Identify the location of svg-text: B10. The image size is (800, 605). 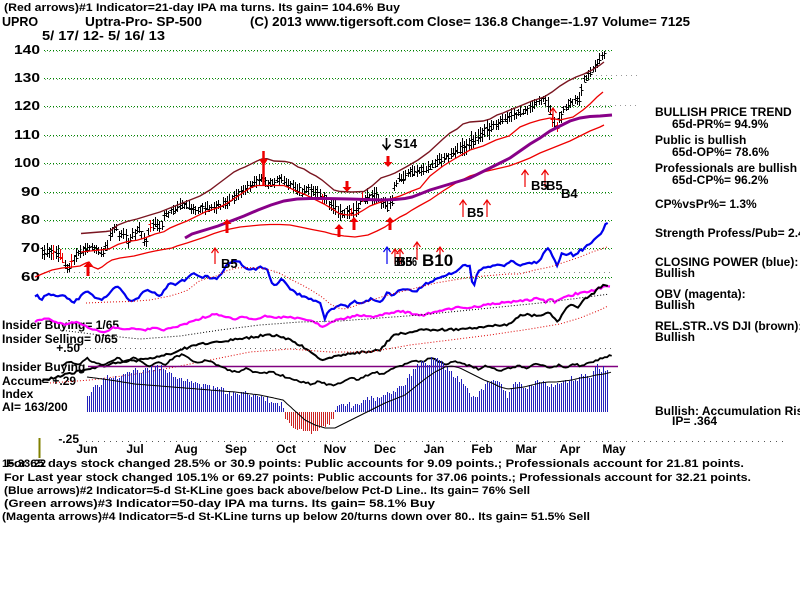
(437, 260).